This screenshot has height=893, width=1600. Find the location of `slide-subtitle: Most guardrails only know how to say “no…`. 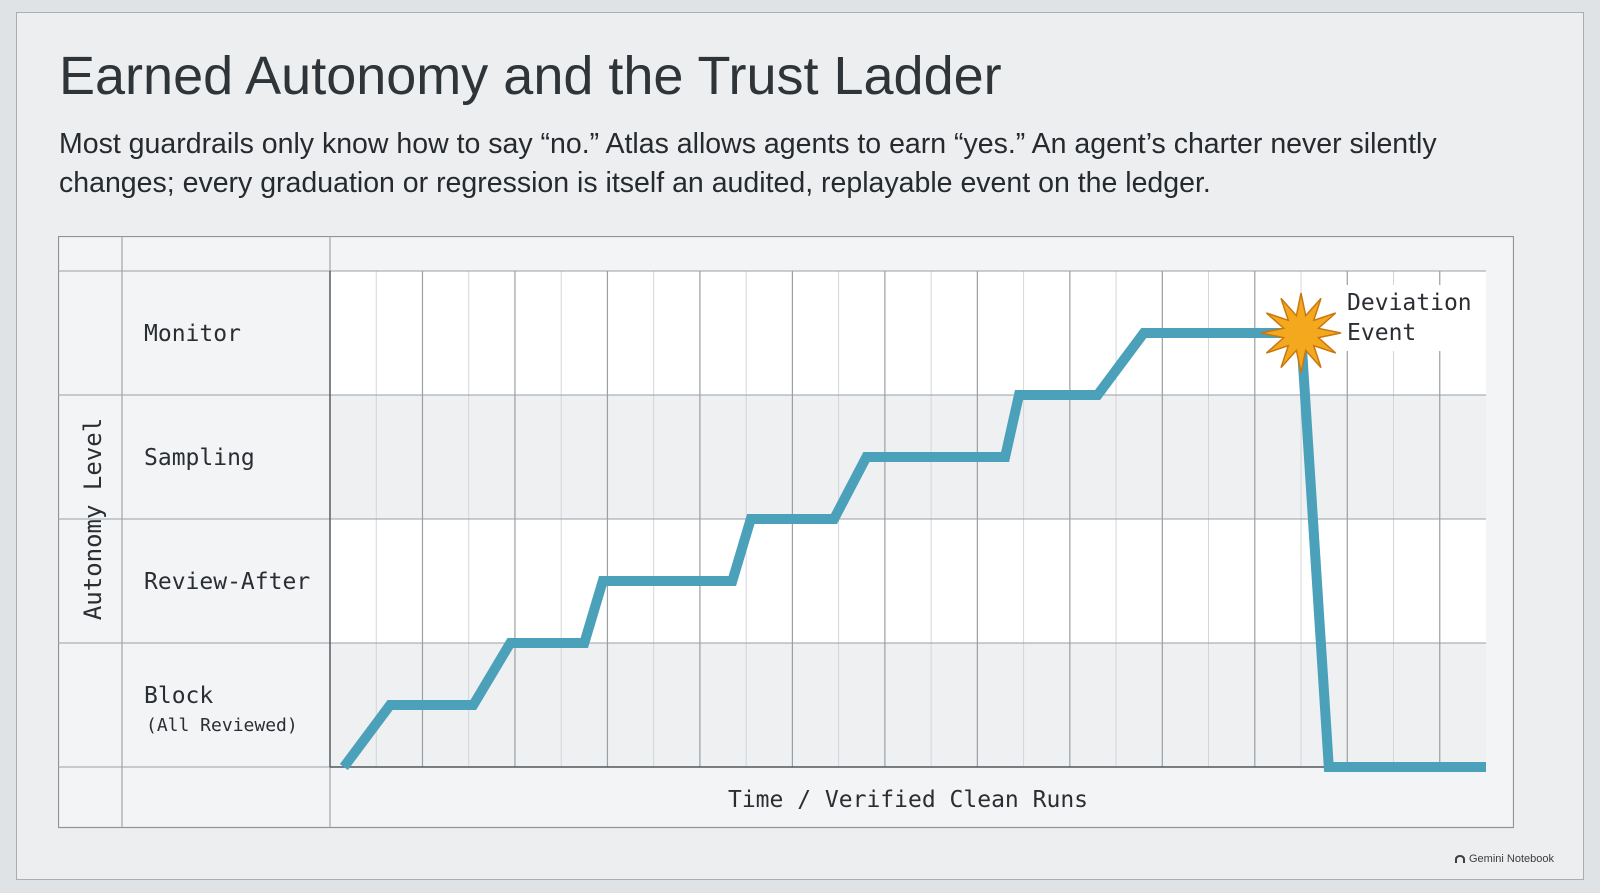

slide-subtitle: Most guardrails only know how to say “no… is located at coordinates (748, 163).